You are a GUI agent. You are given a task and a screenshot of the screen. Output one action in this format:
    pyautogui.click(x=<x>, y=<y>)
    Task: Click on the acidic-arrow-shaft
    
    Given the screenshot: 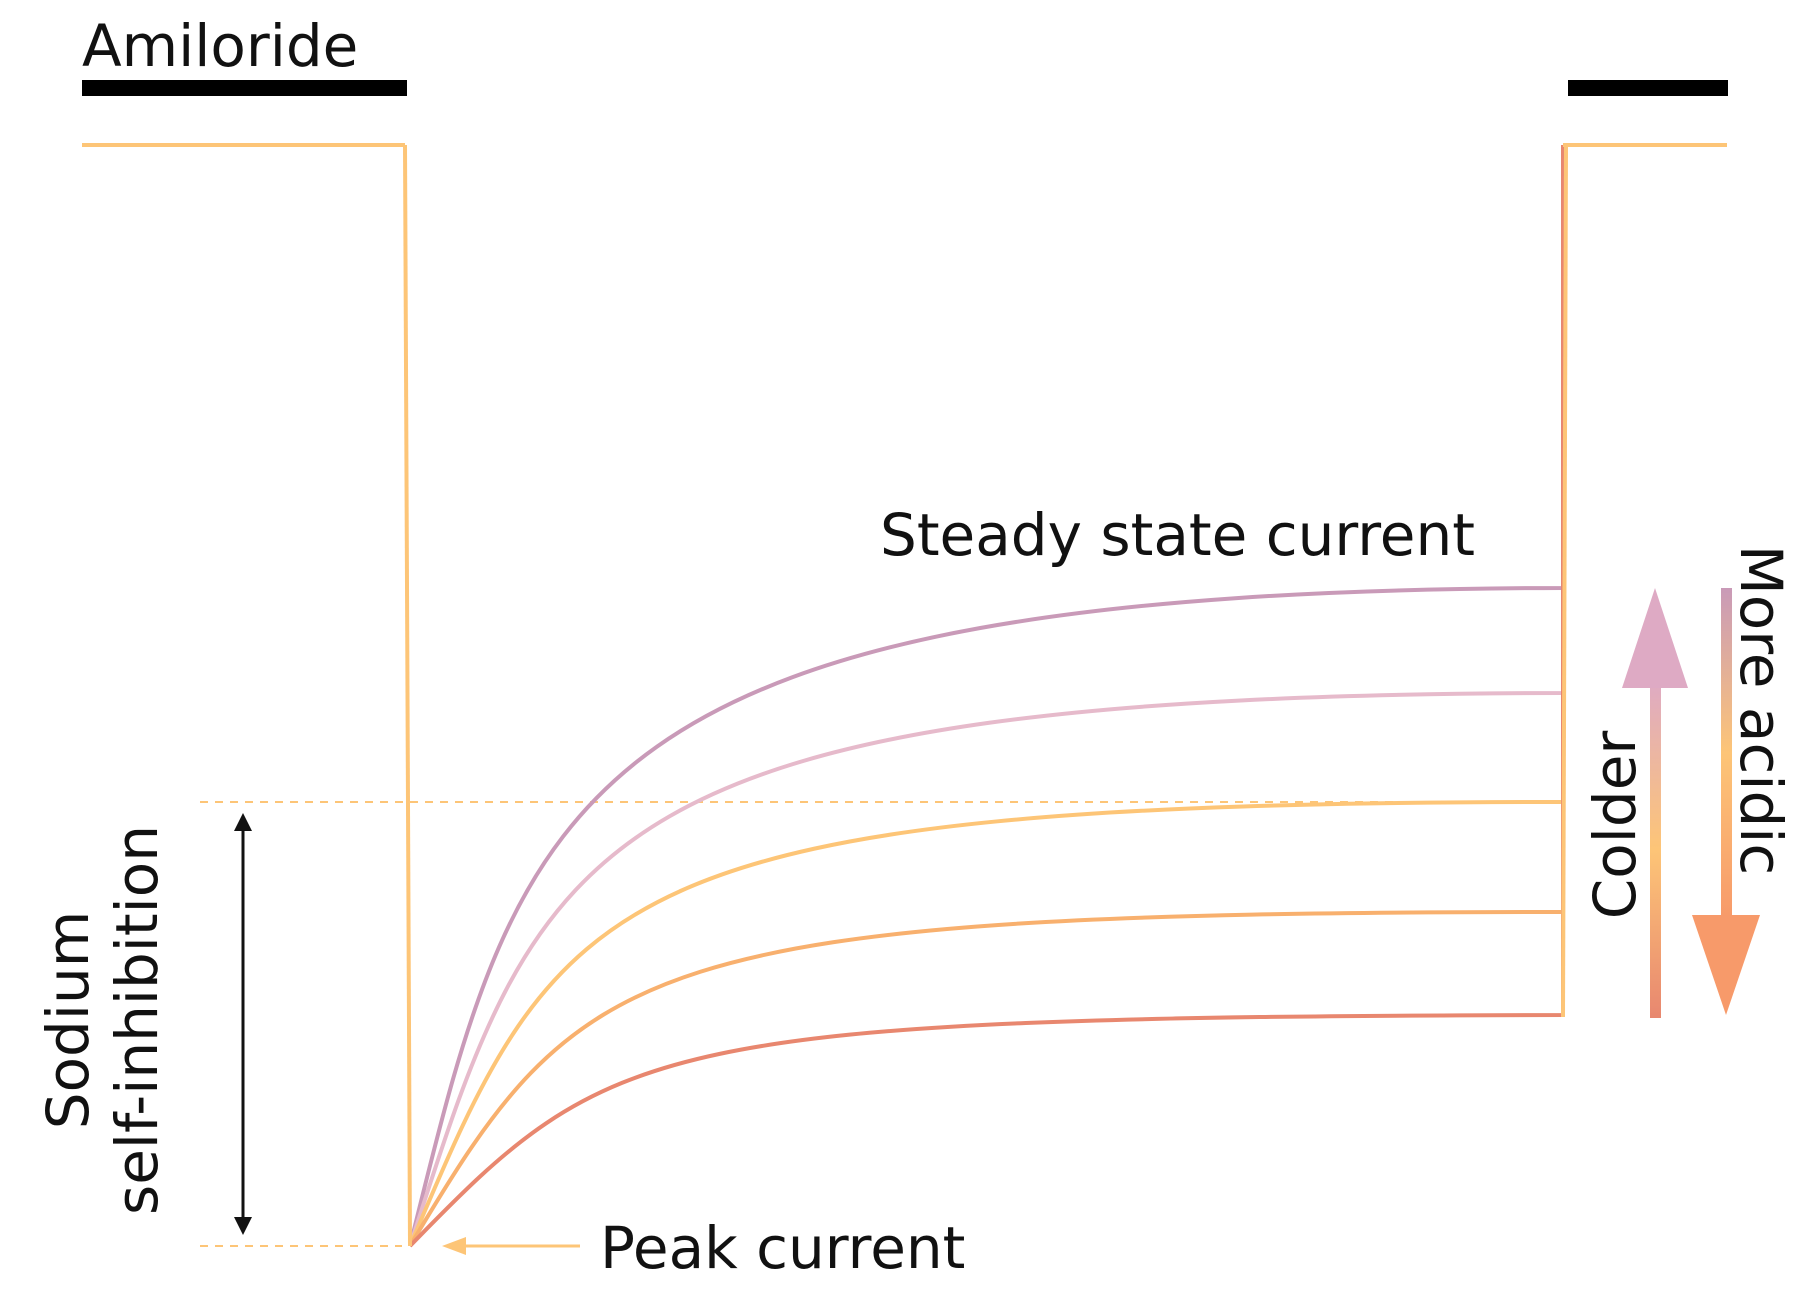 What is the action you would take?
    pyautogui.click(x=1726, y=753)
    